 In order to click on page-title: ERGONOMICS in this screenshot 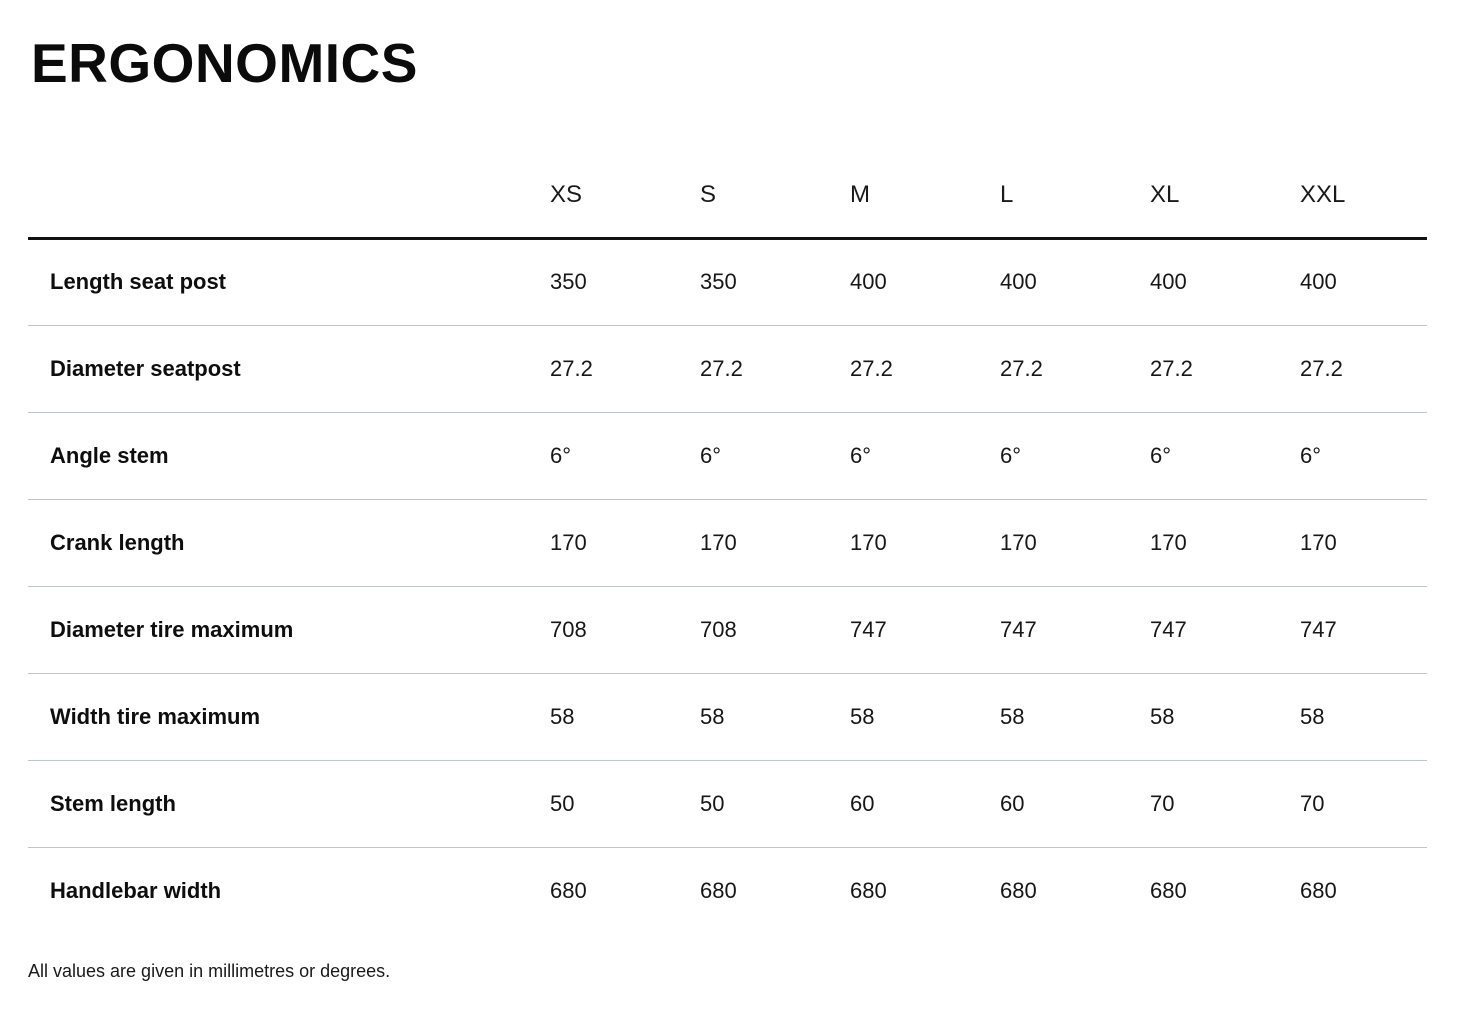, I will do `click(224, 63)`.